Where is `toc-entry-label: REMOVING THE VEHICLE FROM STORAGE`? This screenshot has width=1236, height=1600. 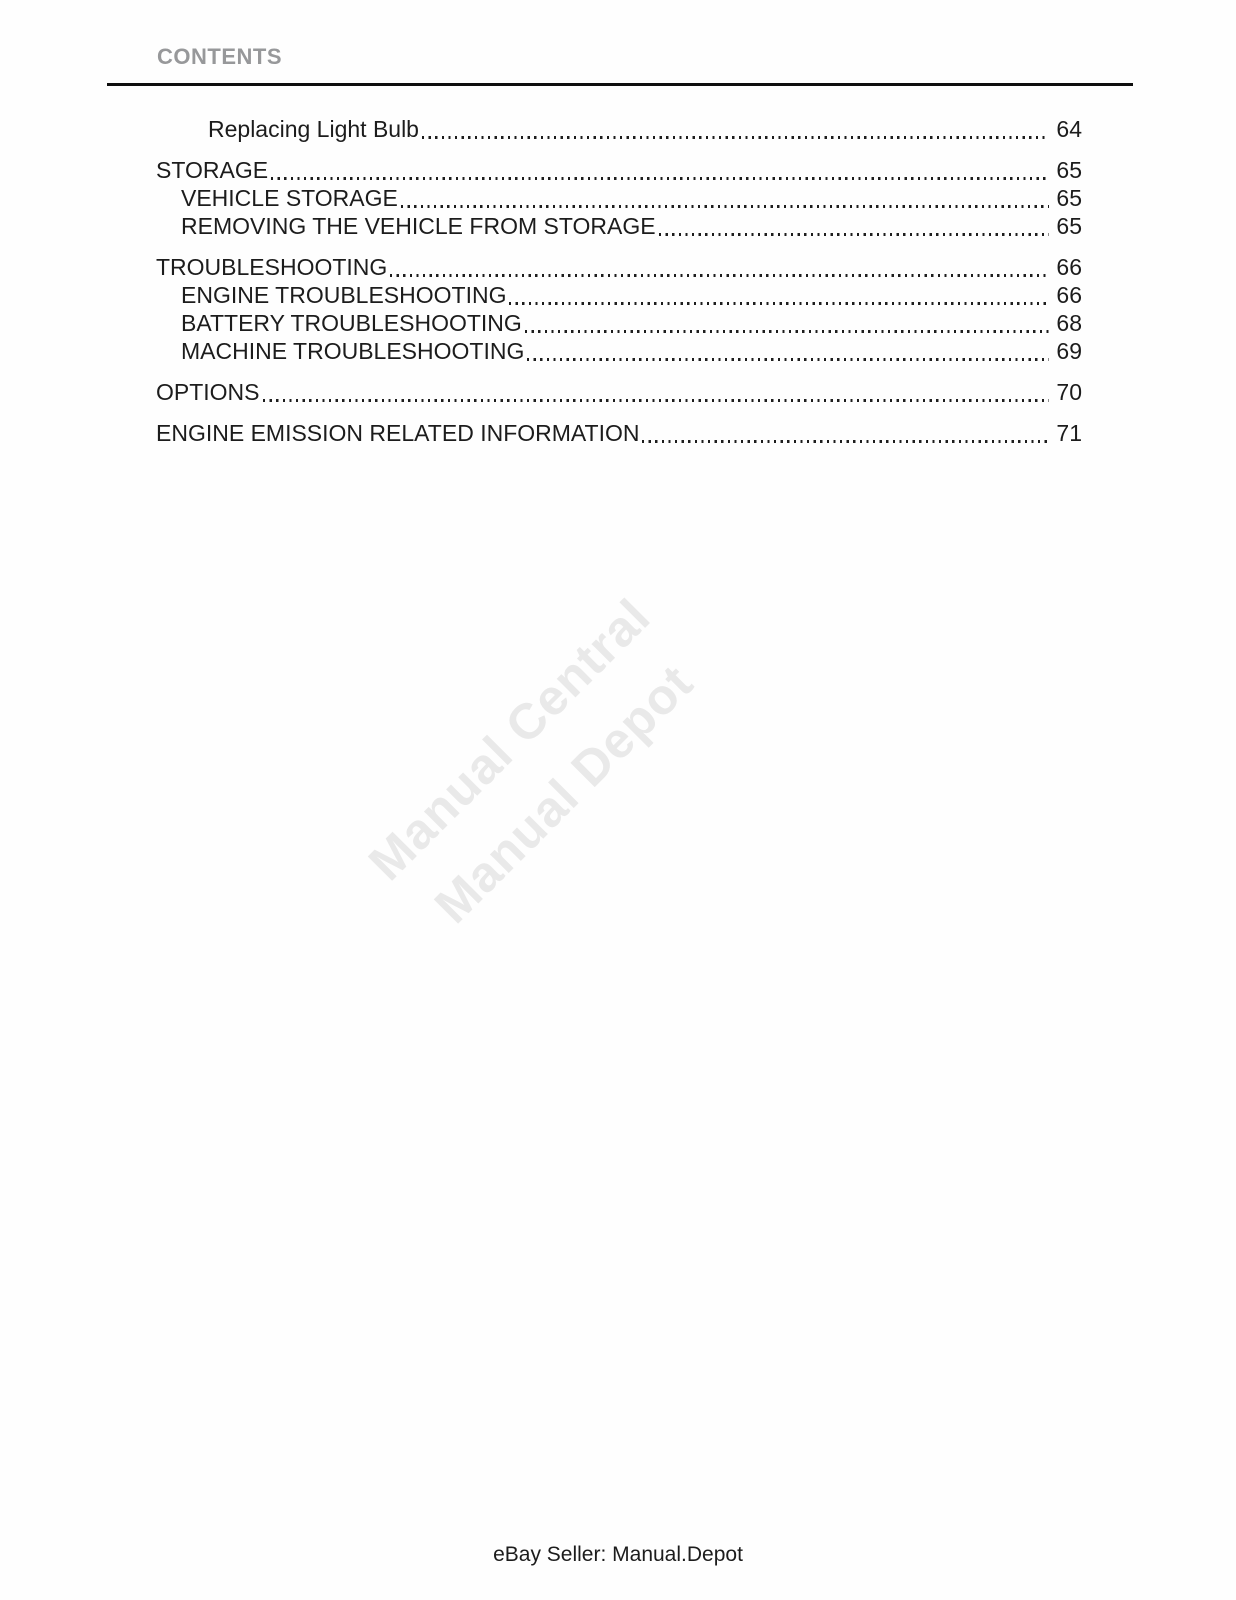
toc-entry-label: REMOVING THE VEHICLE FROM STORAGE is located at coordinates (418, 226).